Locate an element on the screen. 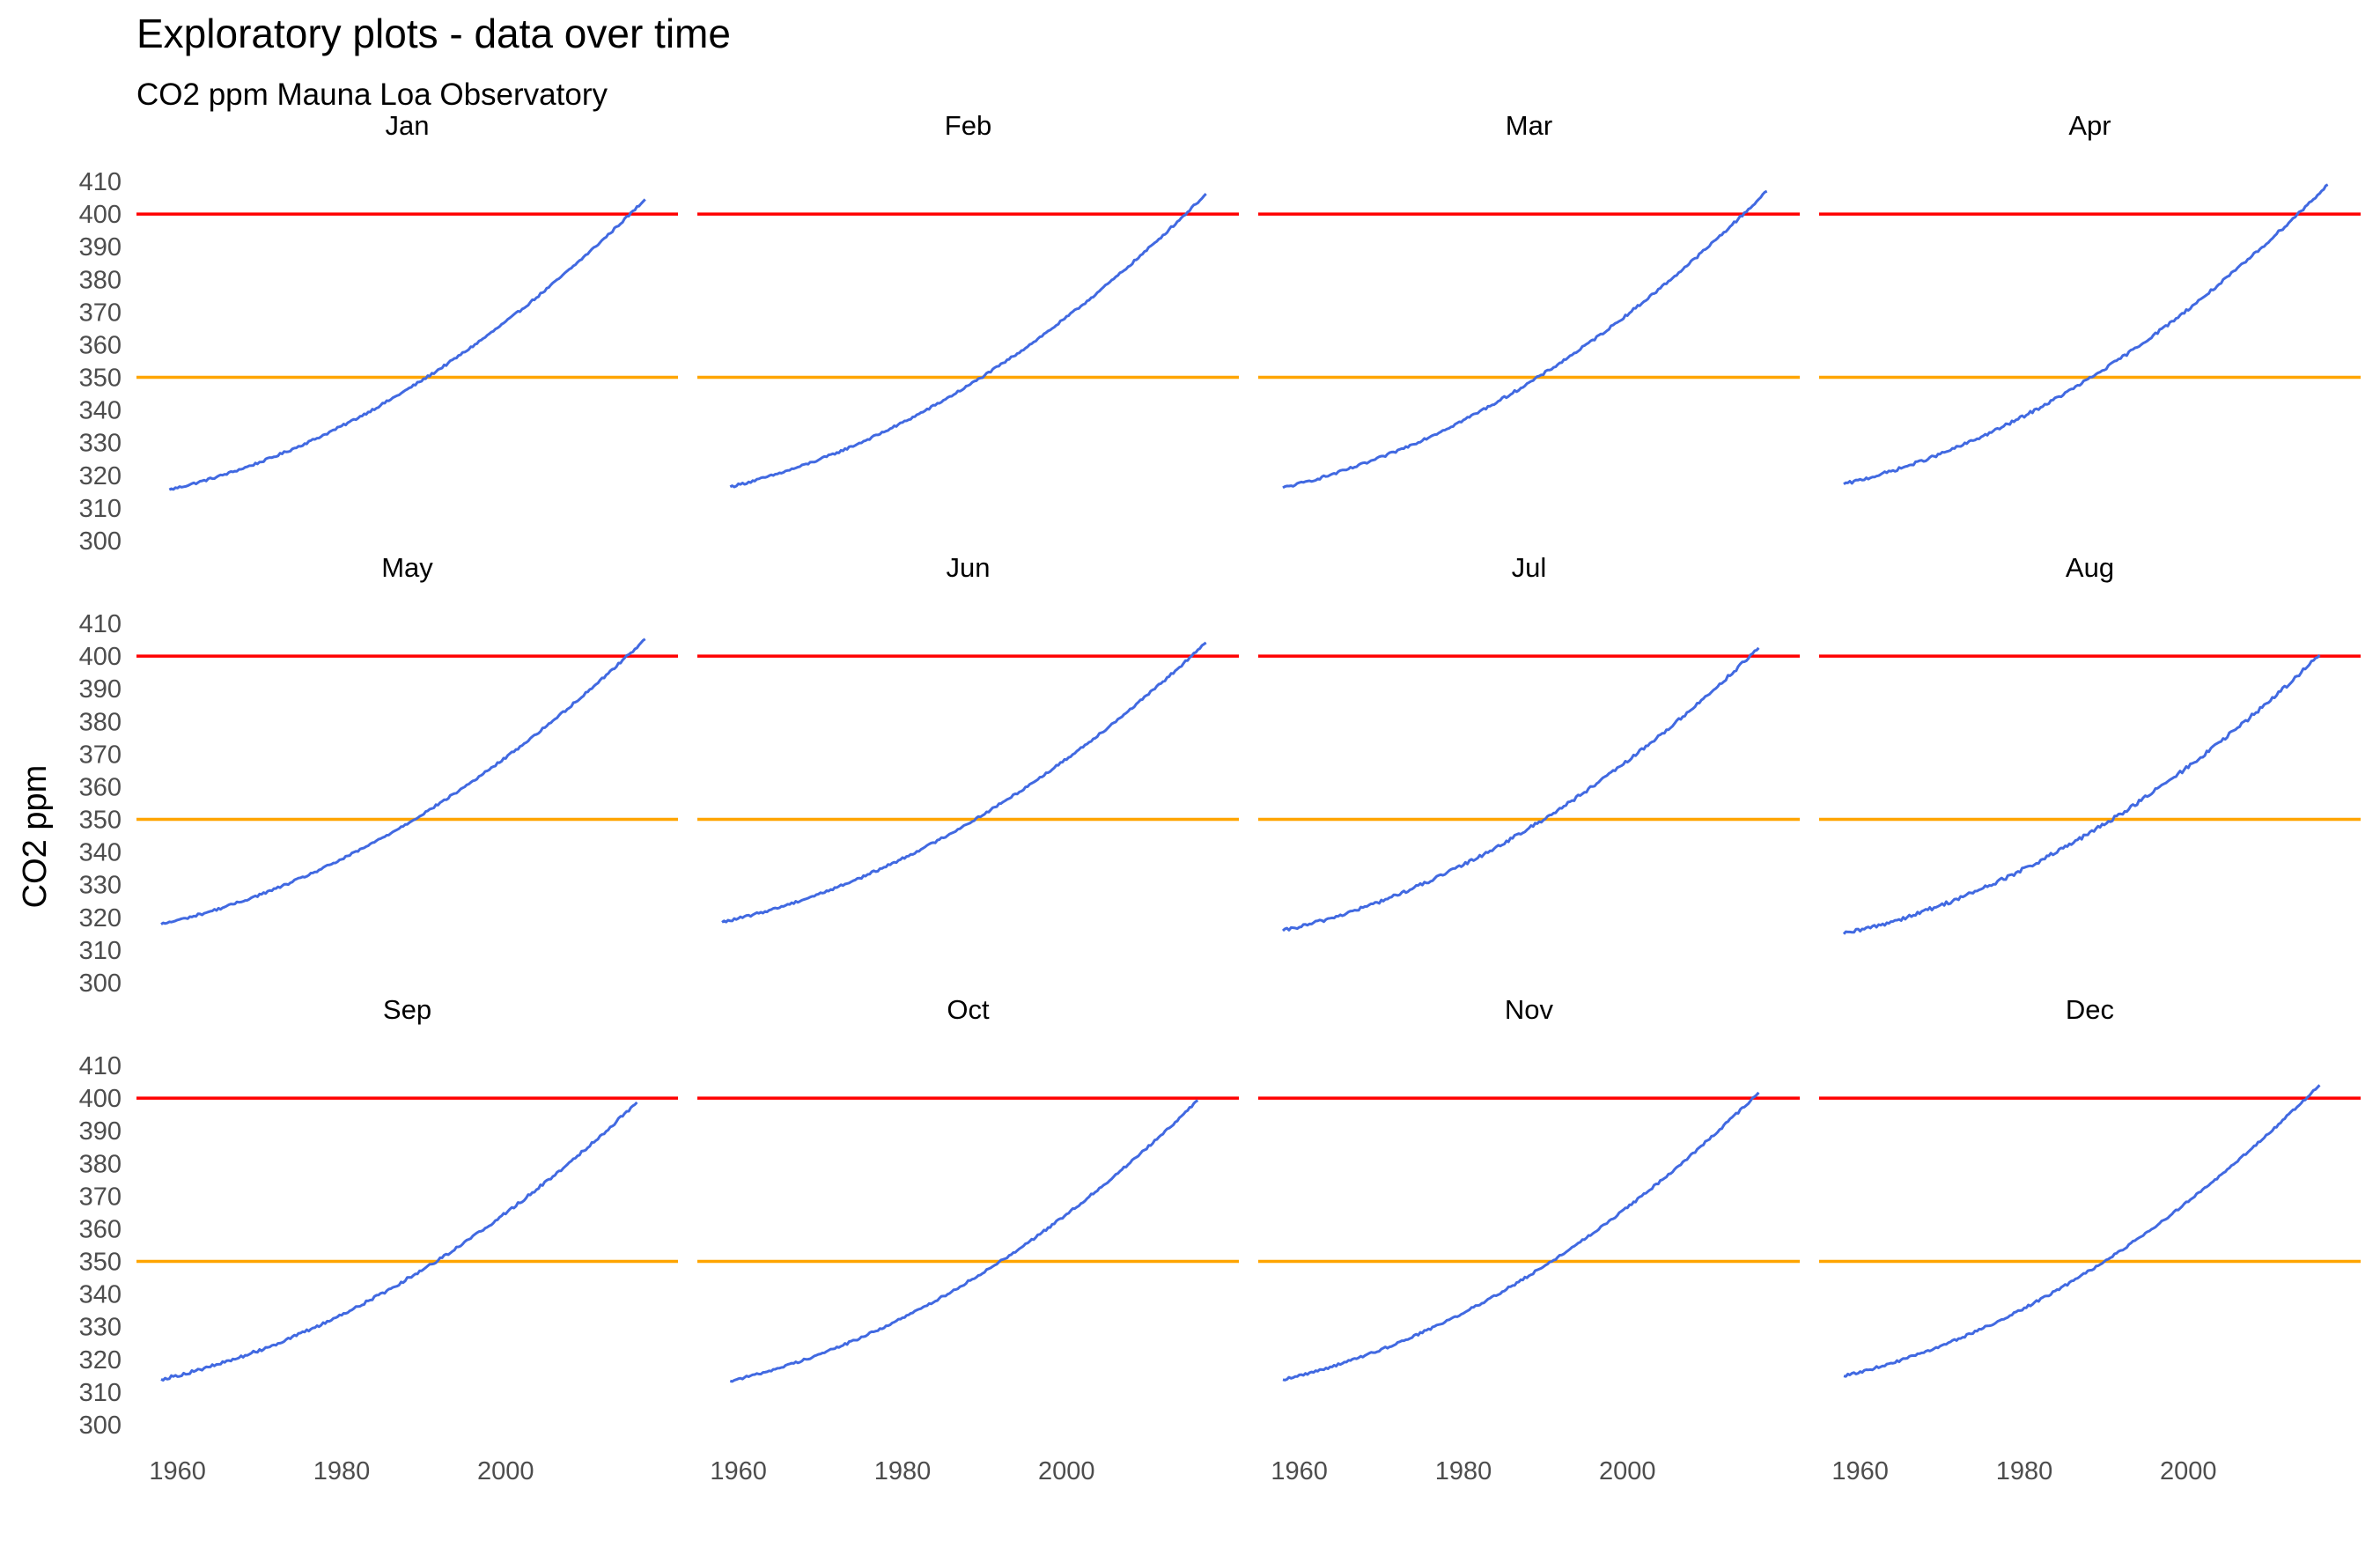 Image resolution: width=2380 pixels, height=1548 pixels. chart-title: Exploratory plots - data over time is located at coordinates (433, 34).